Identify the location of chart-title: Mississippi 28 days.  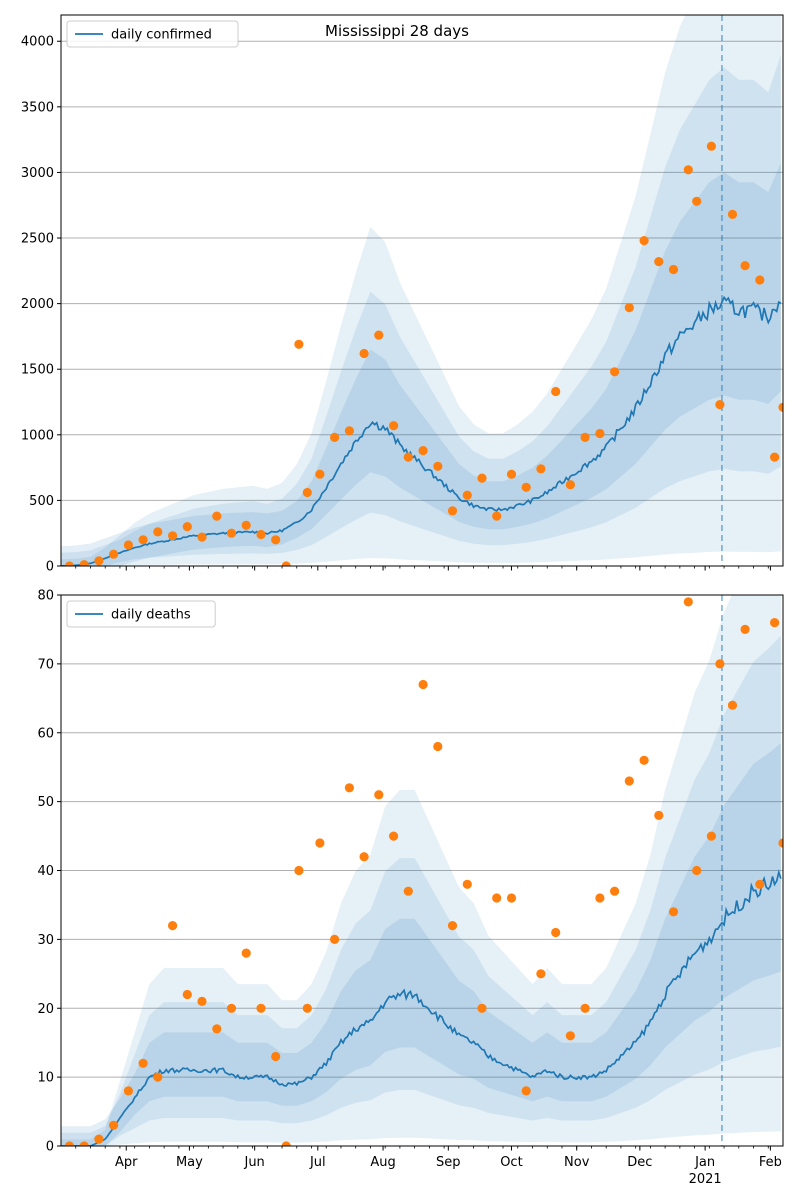
(397, 31).